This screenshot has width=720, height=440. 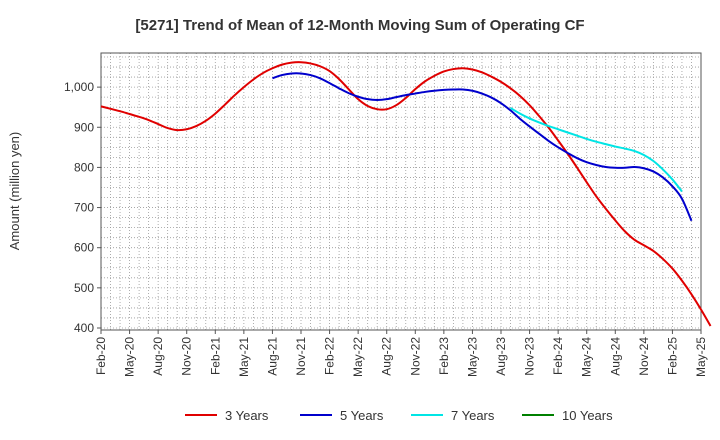 I want to click on x-tick-label: May-25, so click(x=701, y=357).